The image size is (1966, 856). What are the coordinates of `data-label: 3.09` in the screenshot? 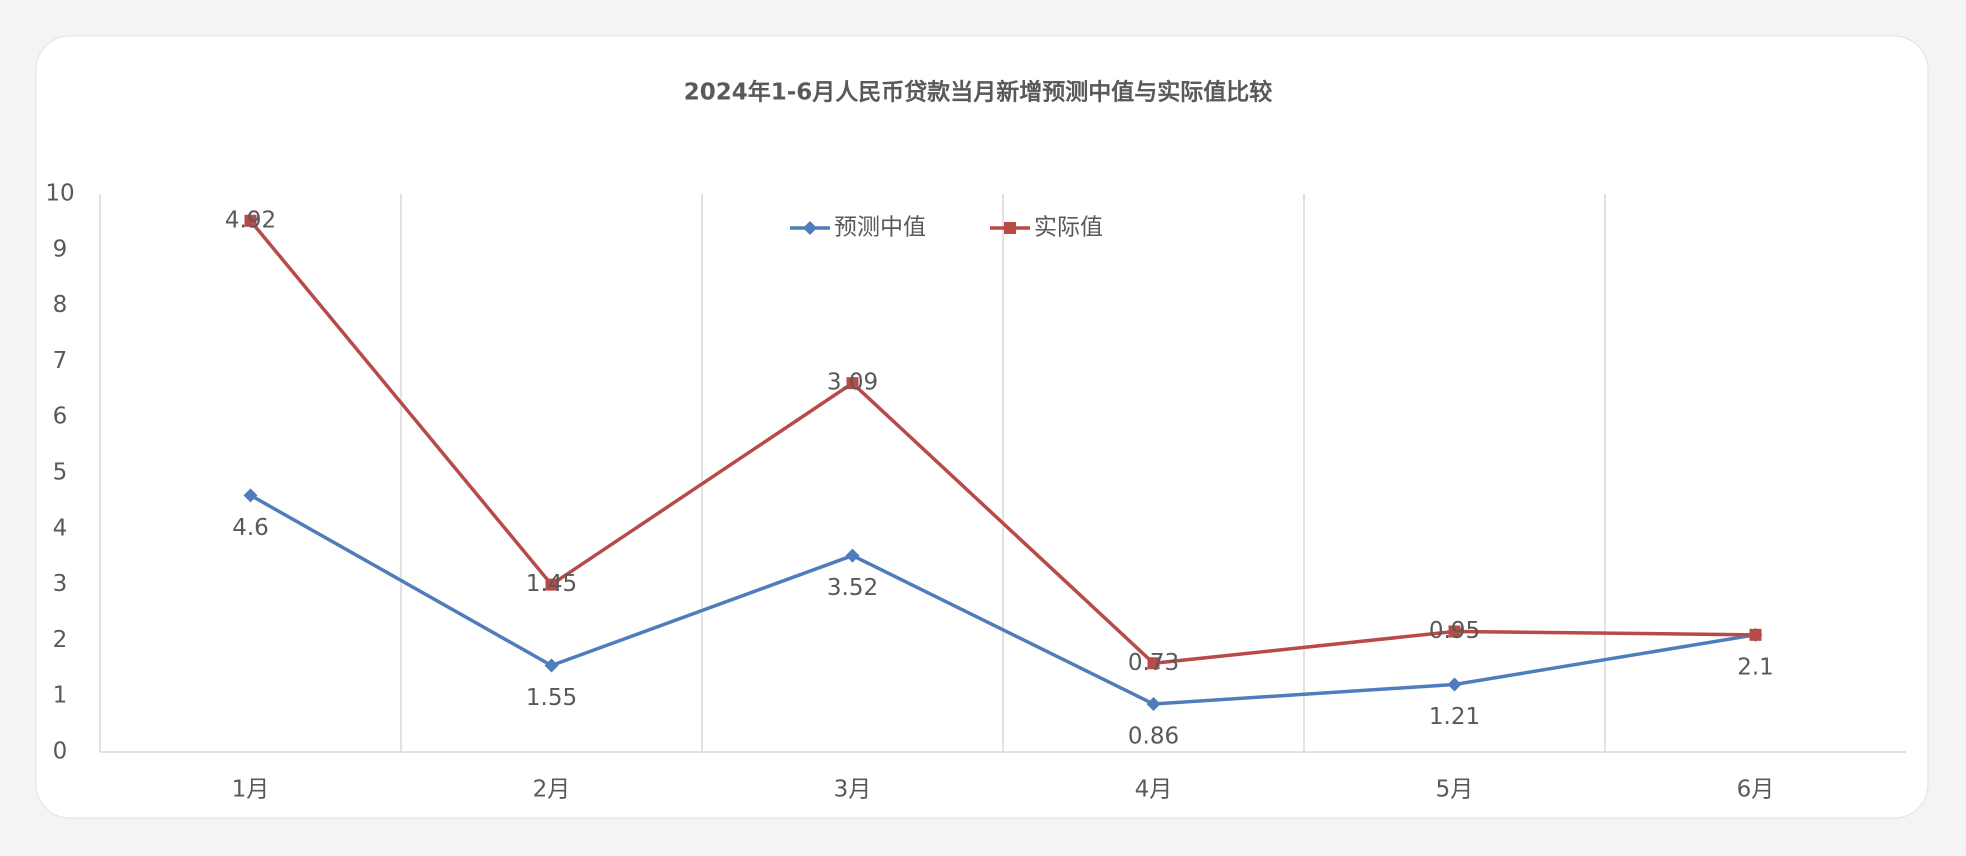 It's located at (852, 383).